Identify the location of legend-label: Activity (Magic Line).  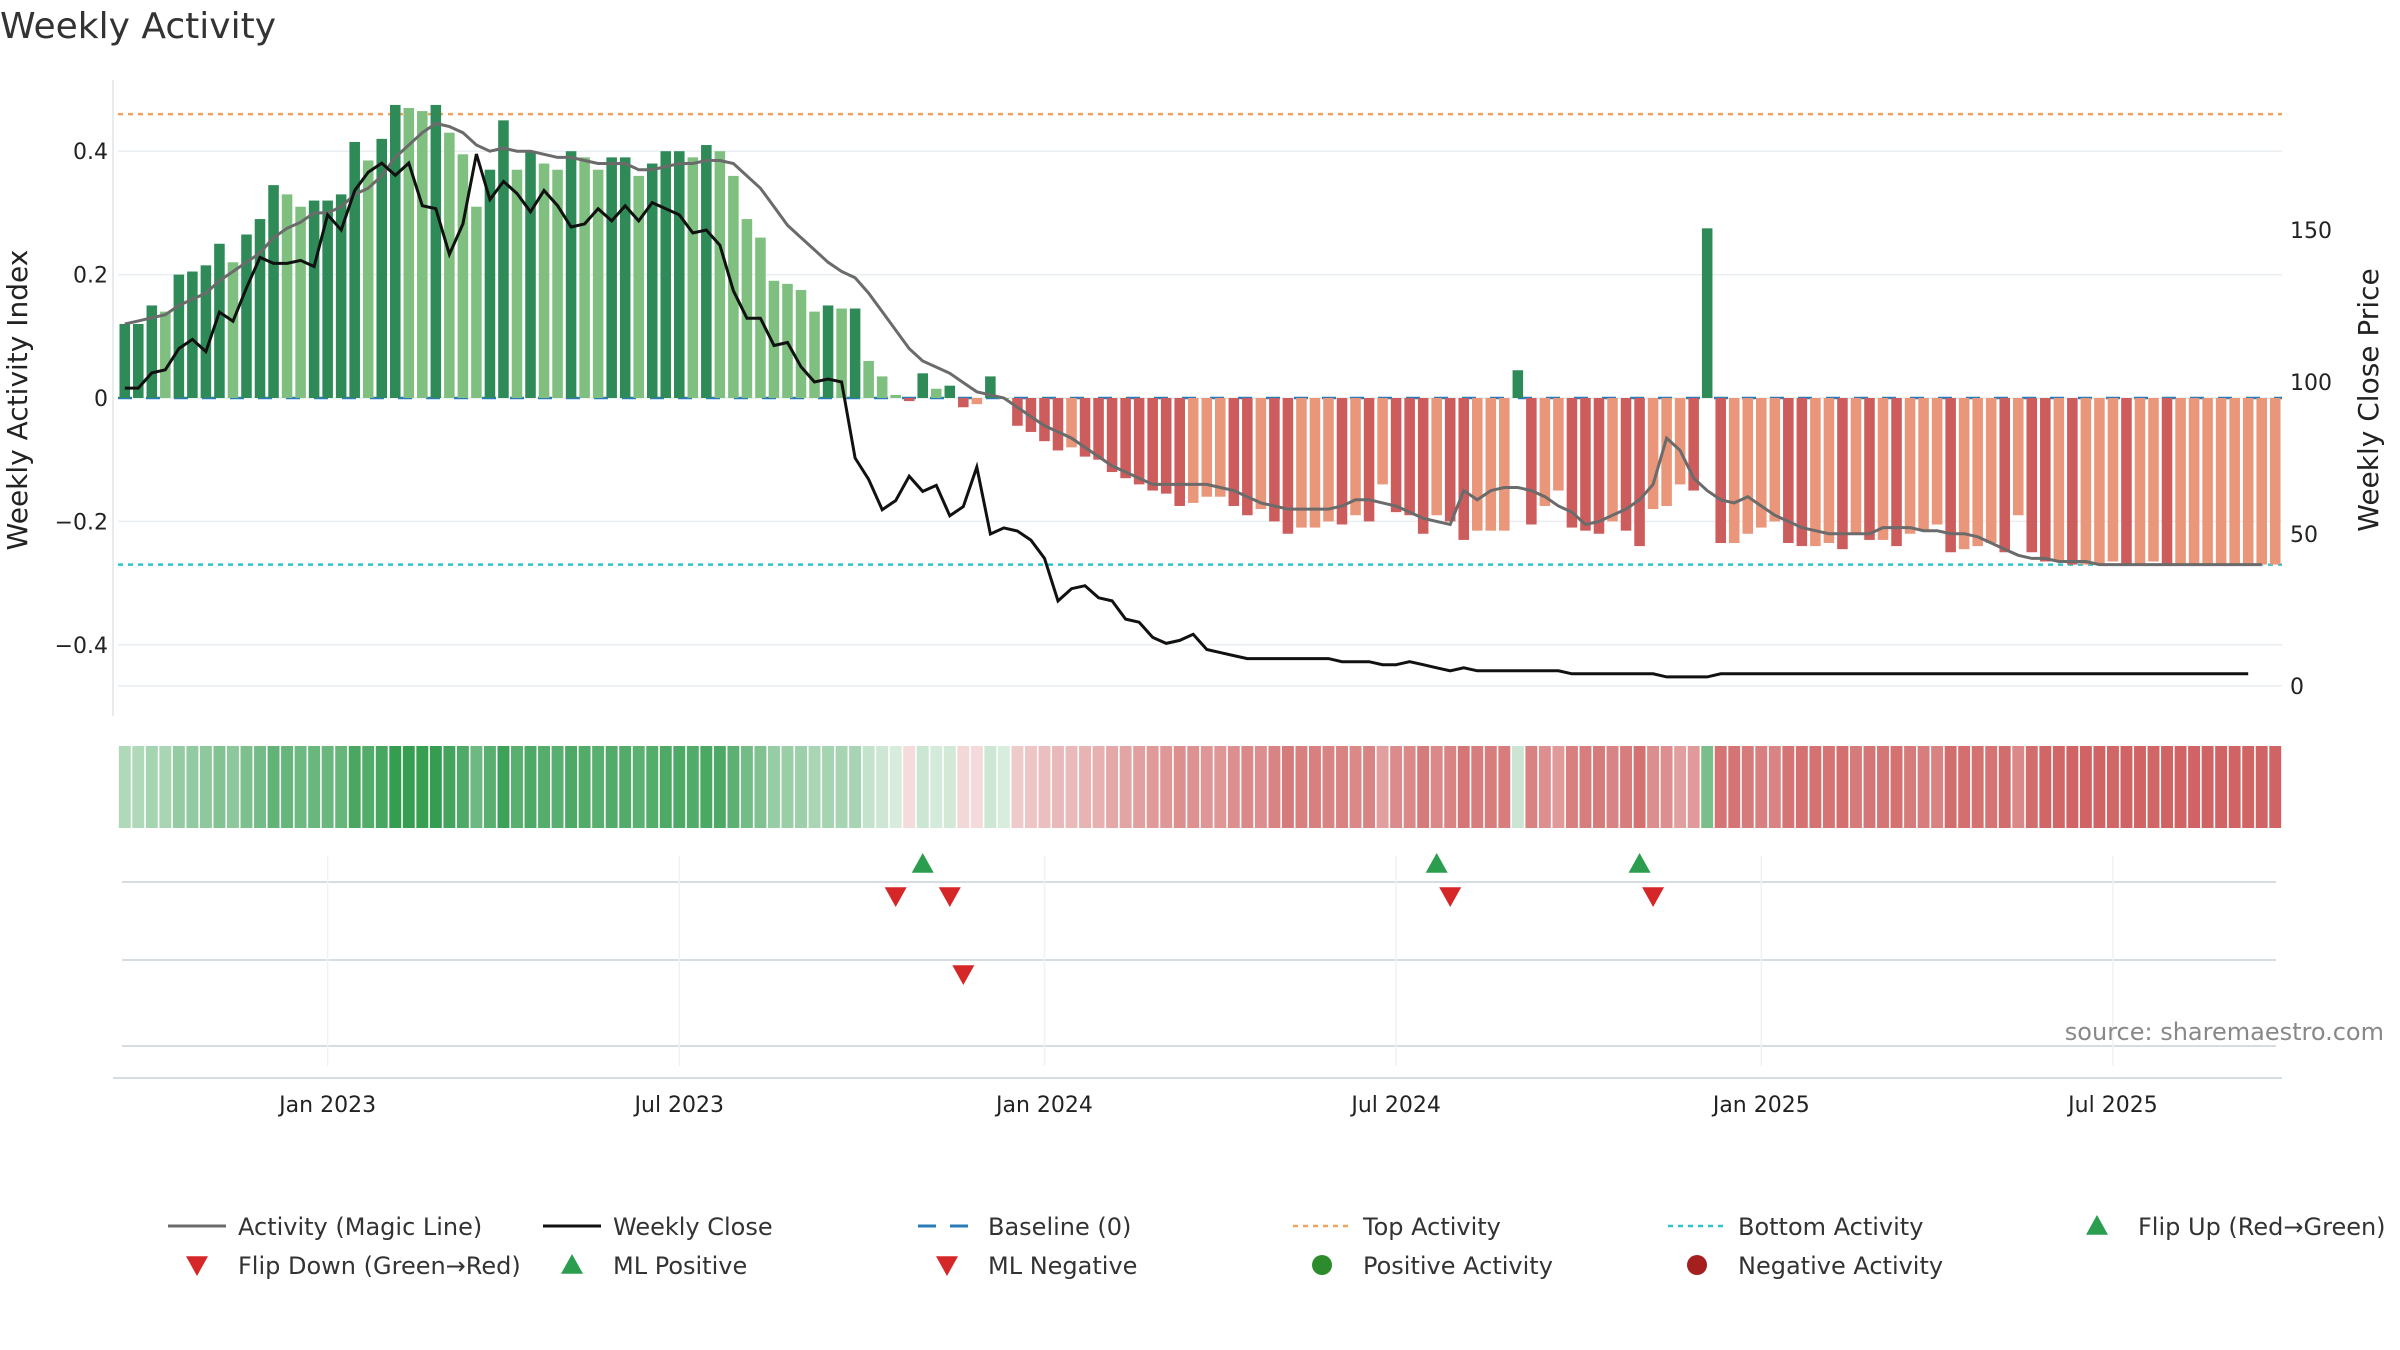
(360, 1227).